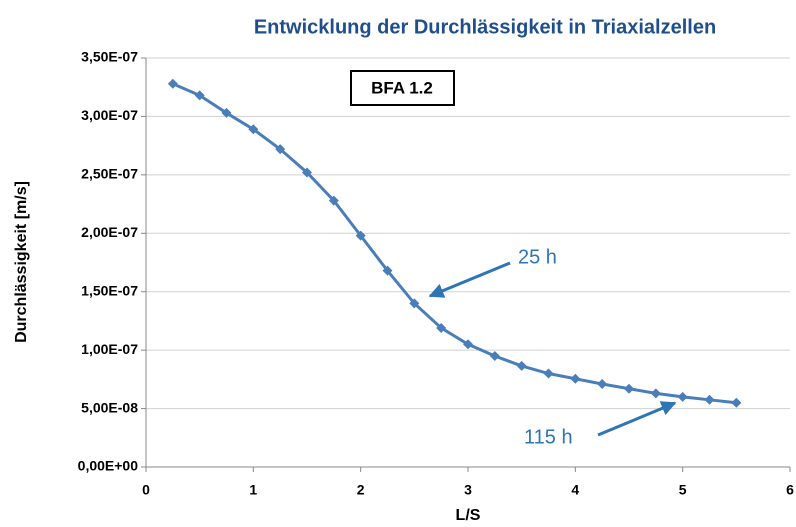 The image size is (796, 527). What do you see at coordinates (109, 349) in the screenshot?
I see `y-tick-label: 1,00E-07` at bounding box center [109, 349].